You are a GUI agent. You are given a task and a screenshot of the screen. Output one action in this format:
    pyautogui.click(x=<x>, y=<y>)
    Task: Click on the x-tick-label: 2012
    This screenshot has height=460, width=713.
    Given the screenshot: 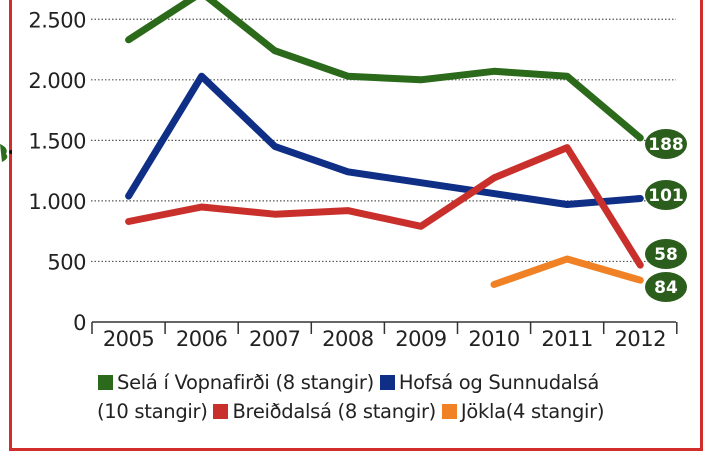 What is the action you would take?
    pyautogui.click(x=640, y=339)
    